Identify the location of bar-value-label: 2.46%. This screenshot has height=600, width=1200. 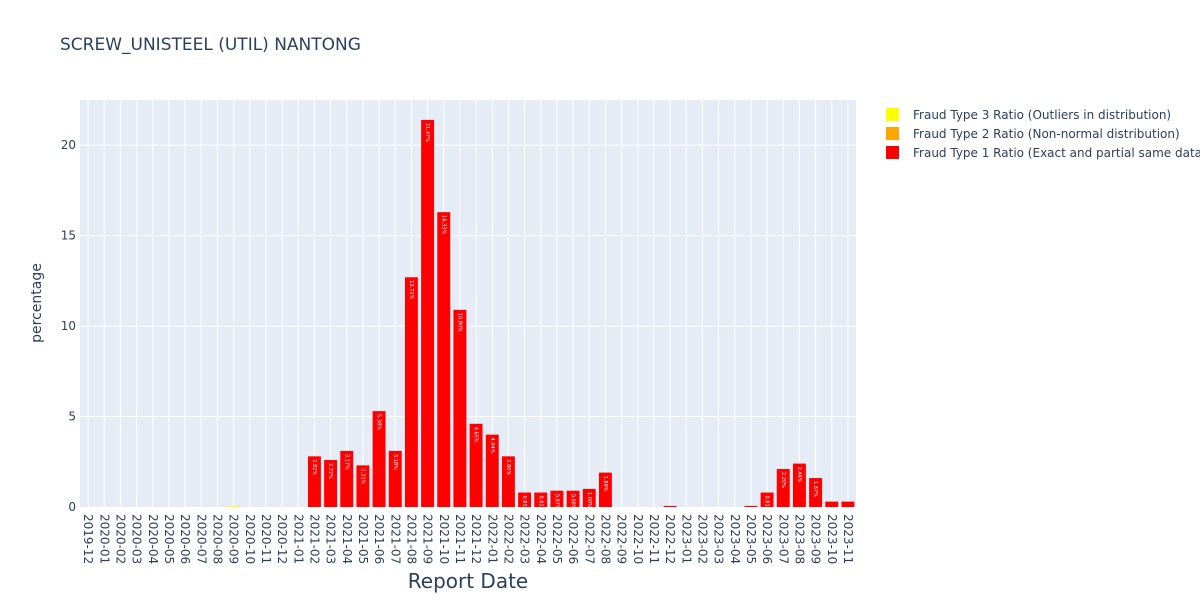
(799, 475).